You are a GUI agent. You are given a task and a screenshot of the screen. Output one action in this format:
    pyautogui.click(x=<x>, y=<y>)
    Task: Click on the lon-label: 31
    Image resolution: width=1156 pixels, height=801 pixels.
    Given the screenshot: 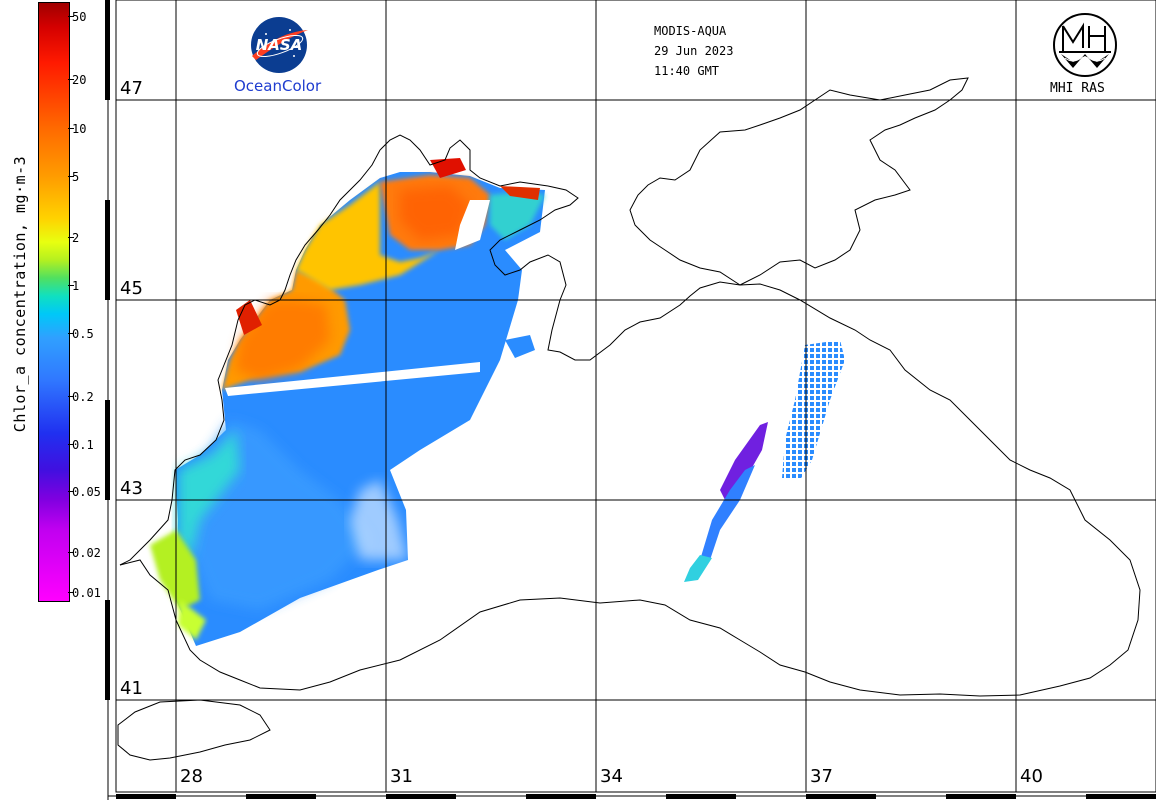 What is the action you would take?
    pyautogui.click(x=401, y=776)
    